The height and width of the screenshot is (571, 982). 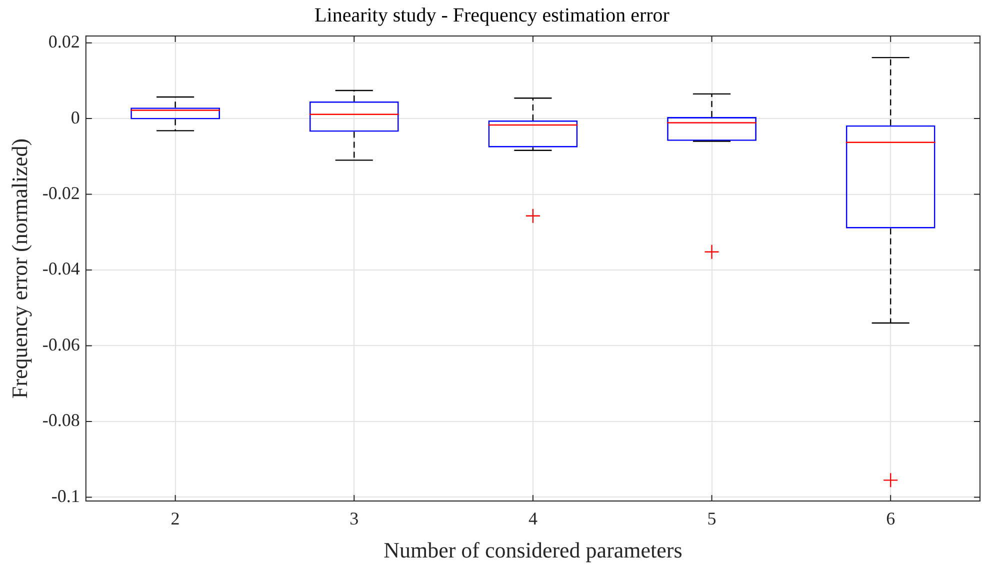 What do you see at coordinates (61, 344) in the screenshot?
I see `y-tick-label: -0.06` at bounding box center [61, 344].